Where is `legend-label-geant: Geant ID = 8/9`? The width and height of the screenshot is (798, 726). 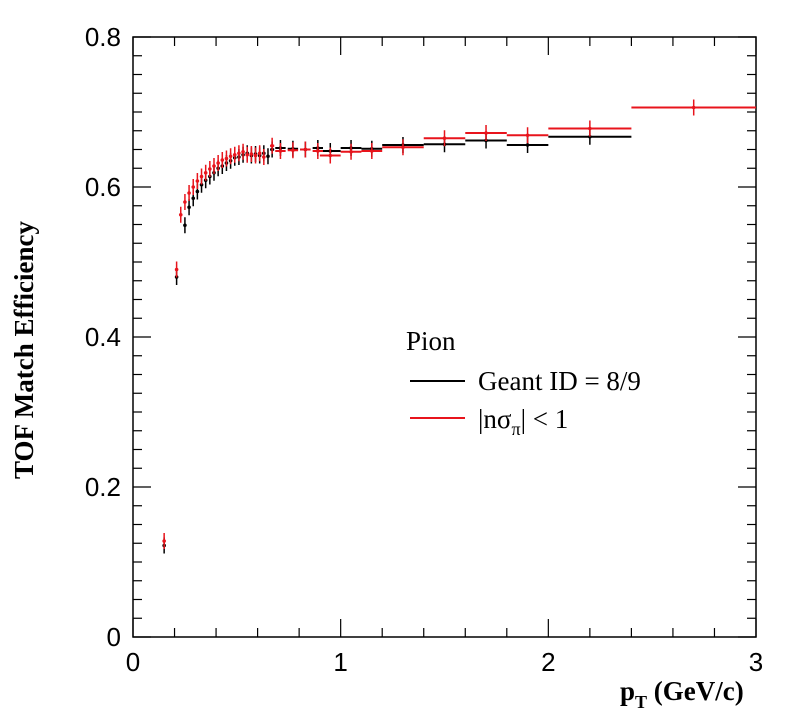
legend-label-geant: Geant ID = 8/9 is located at coordinates (559, 381).